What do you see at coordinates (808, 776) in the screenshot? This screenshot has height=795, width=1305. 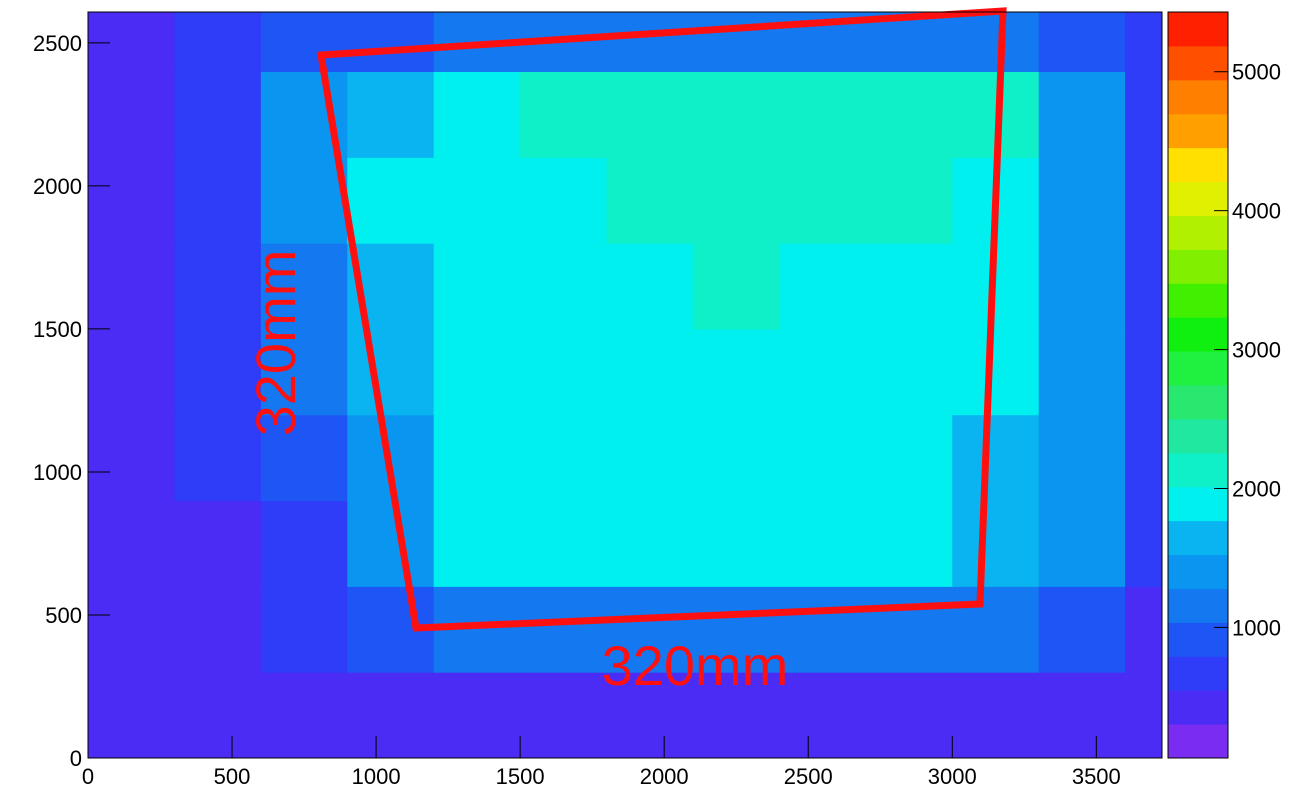 I see `x-tick-label: 2500` at bounding box center [808, 776].